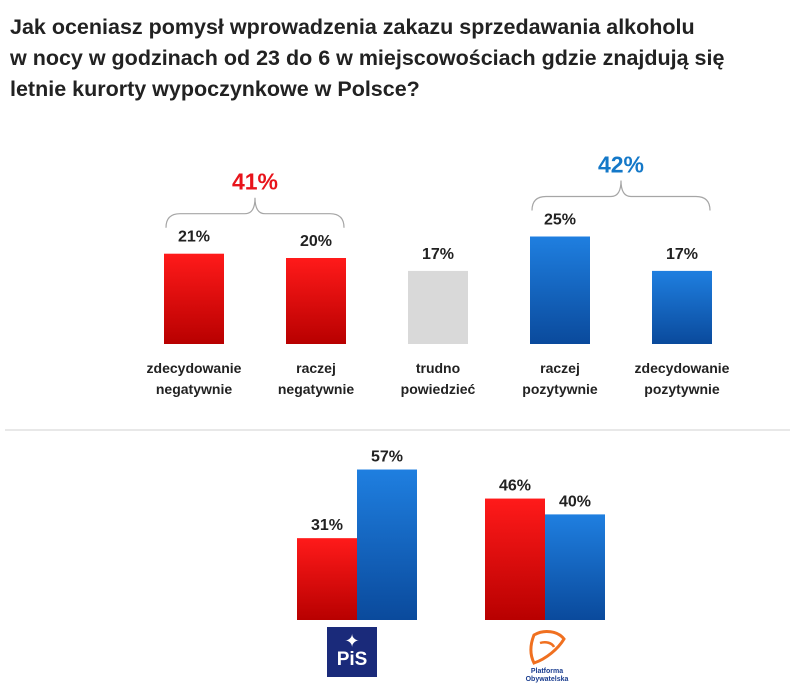  What do you see at coordinates (575, 567) in the screenshot?
I see `bar-platforma-obywatelska-pozytywnie` at bounding box center [575, 567].